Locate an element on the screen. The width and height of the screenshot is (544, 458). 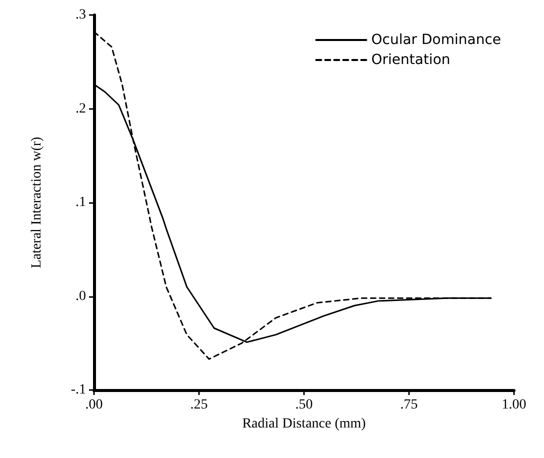
y-tick-label: .2 is located at coordinates (81, 108).